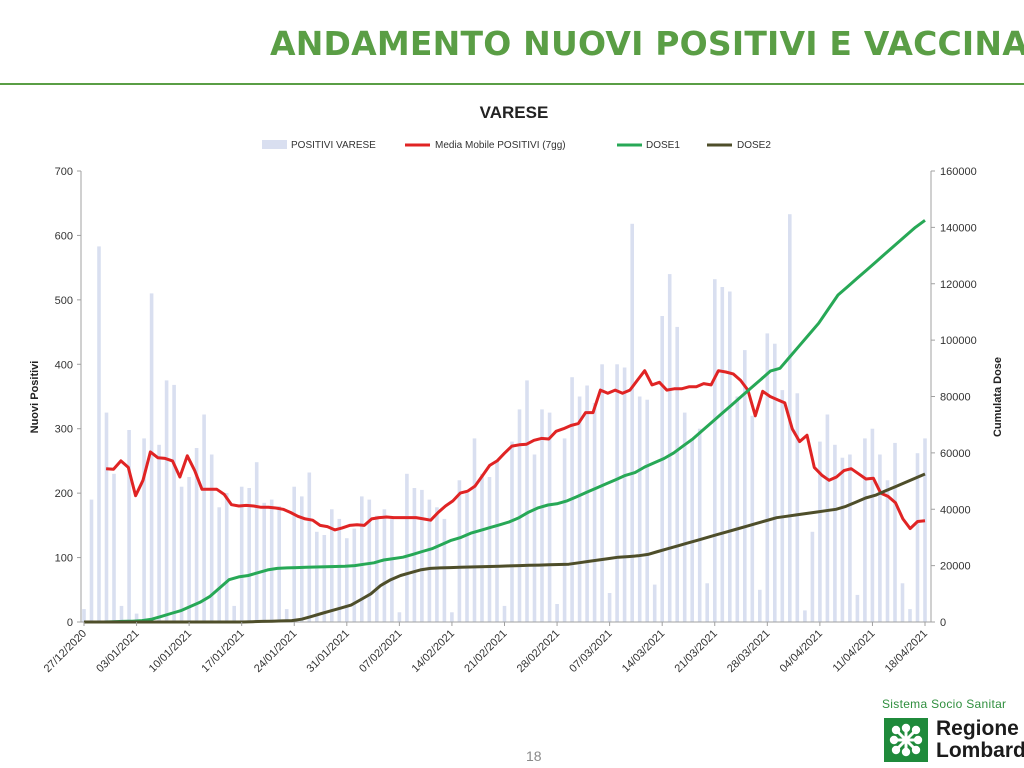 This screenshot has height=768, width=1024. Describe the element at coordinates (958, 285) in the screenshot. I see `y2-tick-label: 120000` at that location.